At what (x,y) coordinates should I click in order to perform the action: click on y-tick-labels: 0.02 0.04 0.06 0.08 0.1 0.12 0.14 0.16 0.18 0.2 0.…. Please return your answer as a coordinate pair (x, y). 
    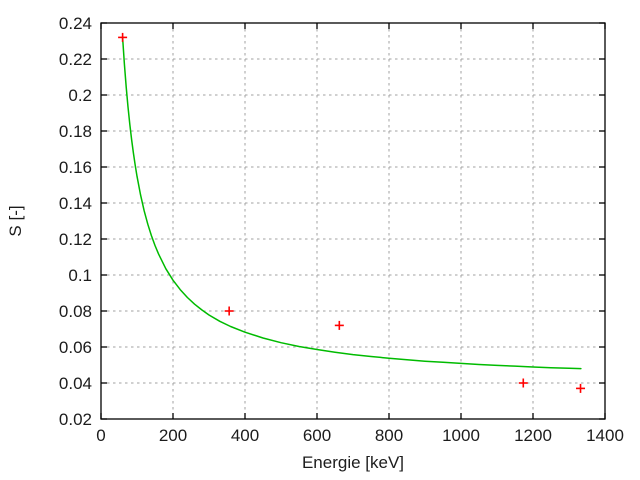
    Looking at the image, I should click on (75, 221).